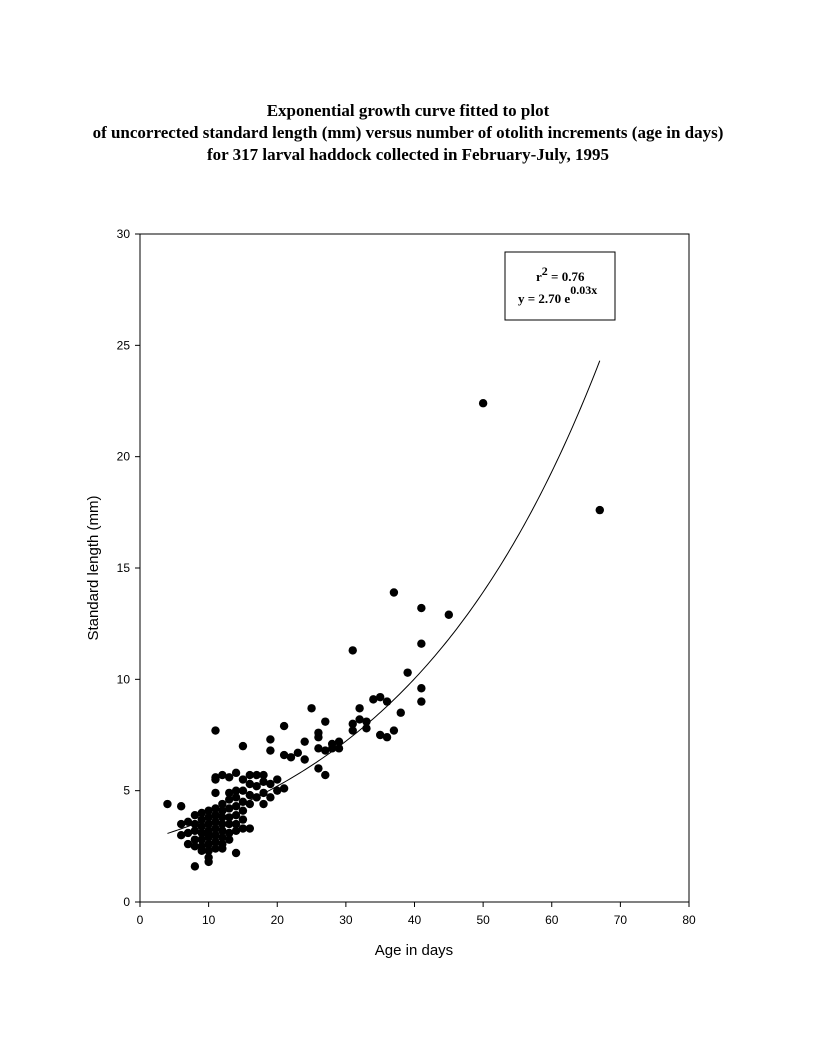 The image size is (816, 1056). Describe the element at coordinates (414, 950) in the screenshot. I see `x-axis-label: Age in days` at that location.